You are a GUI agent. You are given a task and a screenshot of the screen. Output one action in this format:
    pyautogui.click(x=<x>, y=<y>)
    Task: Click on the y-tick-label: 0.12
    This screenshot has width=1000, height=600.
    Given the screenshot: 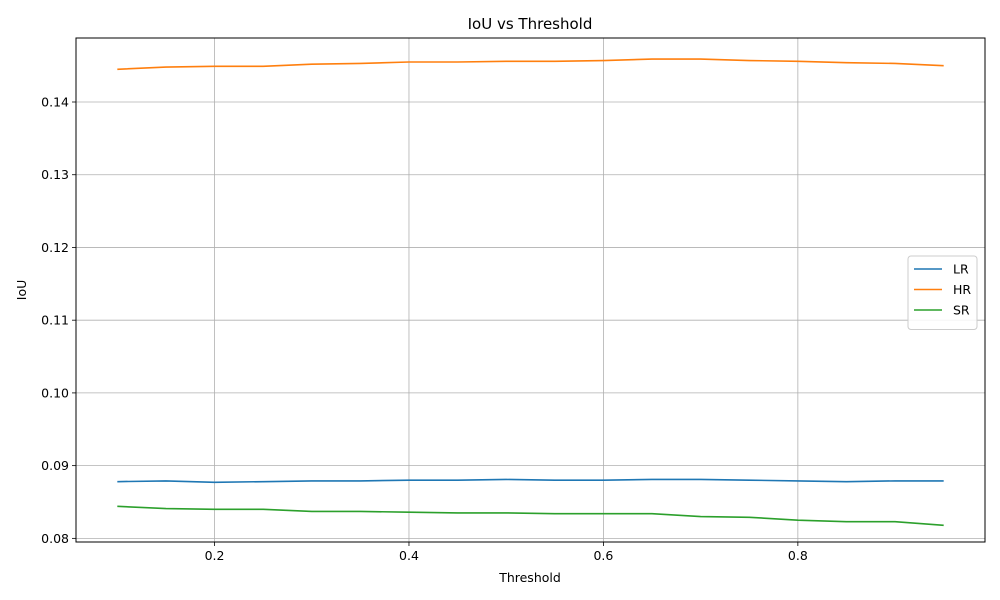 What is the action you would take?
    pyautogui.click(x=55, y=247)
    